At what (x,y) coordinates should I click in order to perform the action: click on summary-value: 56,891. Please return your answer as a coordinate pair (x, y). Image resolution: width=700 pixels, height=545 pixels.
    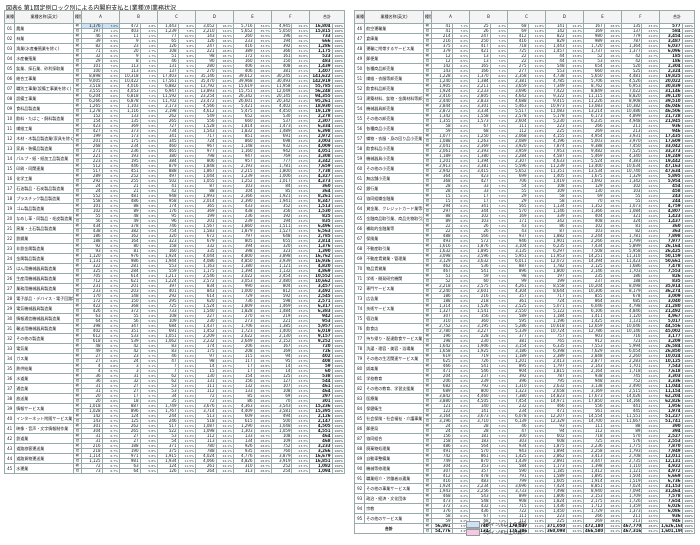
    Looking at the image, I should click on (442, 526).